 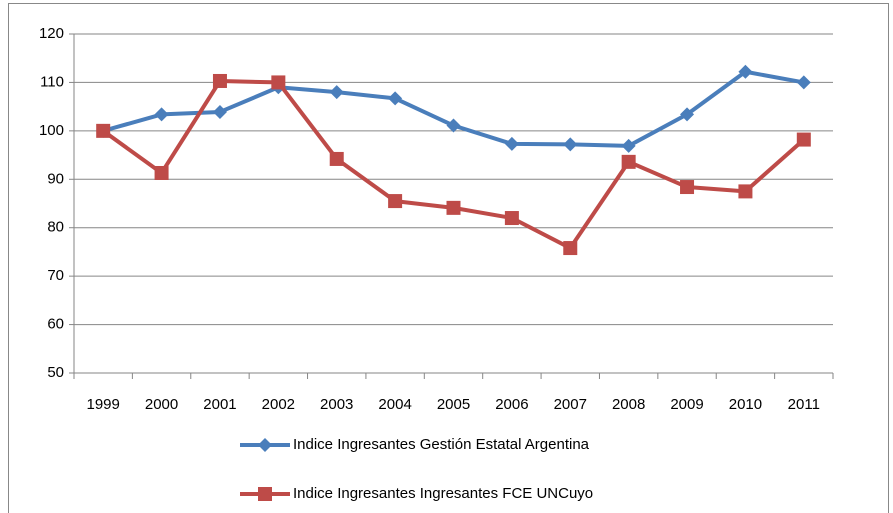 I want to click on x-tick-label: 2007, so click(x=570, y=404).